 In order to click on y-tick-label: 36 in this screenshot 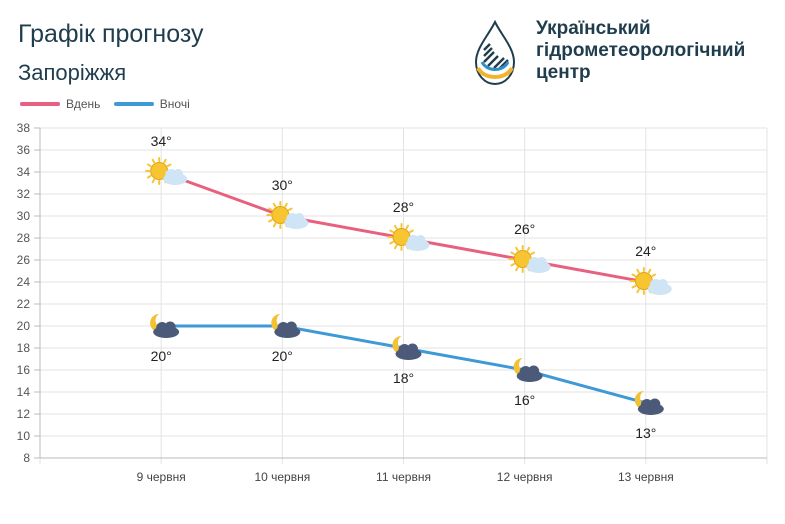, I will do `click(24, 150)`.